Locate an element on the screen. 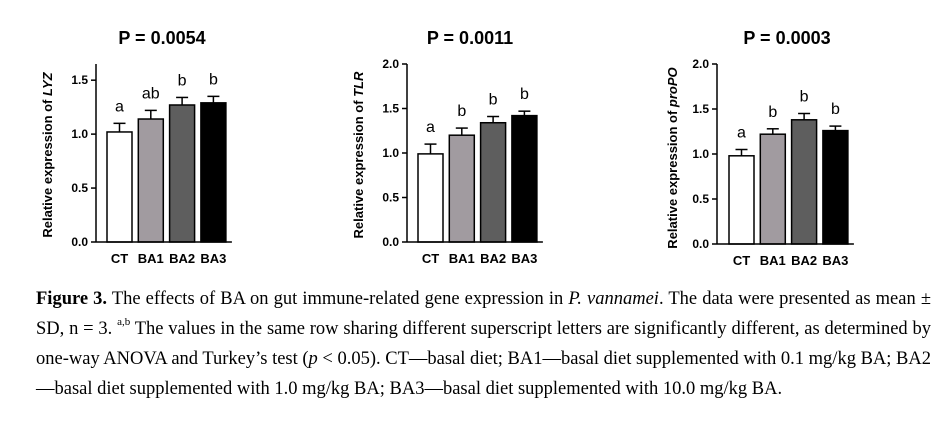 This screenshot has width=952, height=446. caption-superscript: a,b is located at coordinates (124, 321).